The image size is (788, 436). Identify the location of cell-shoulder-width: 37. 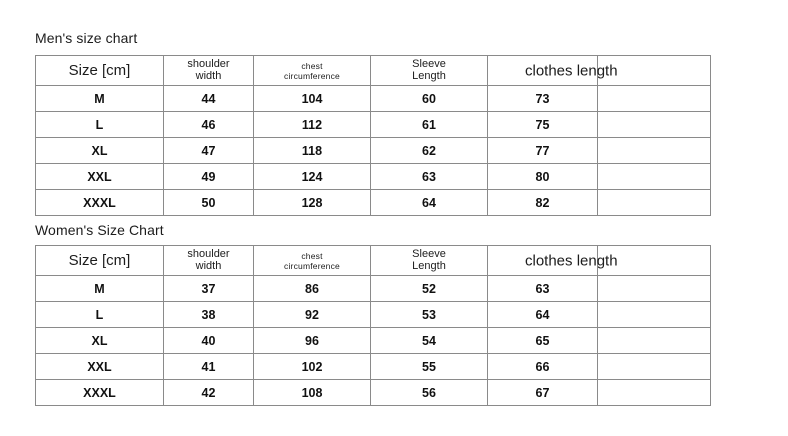
(208, 288).